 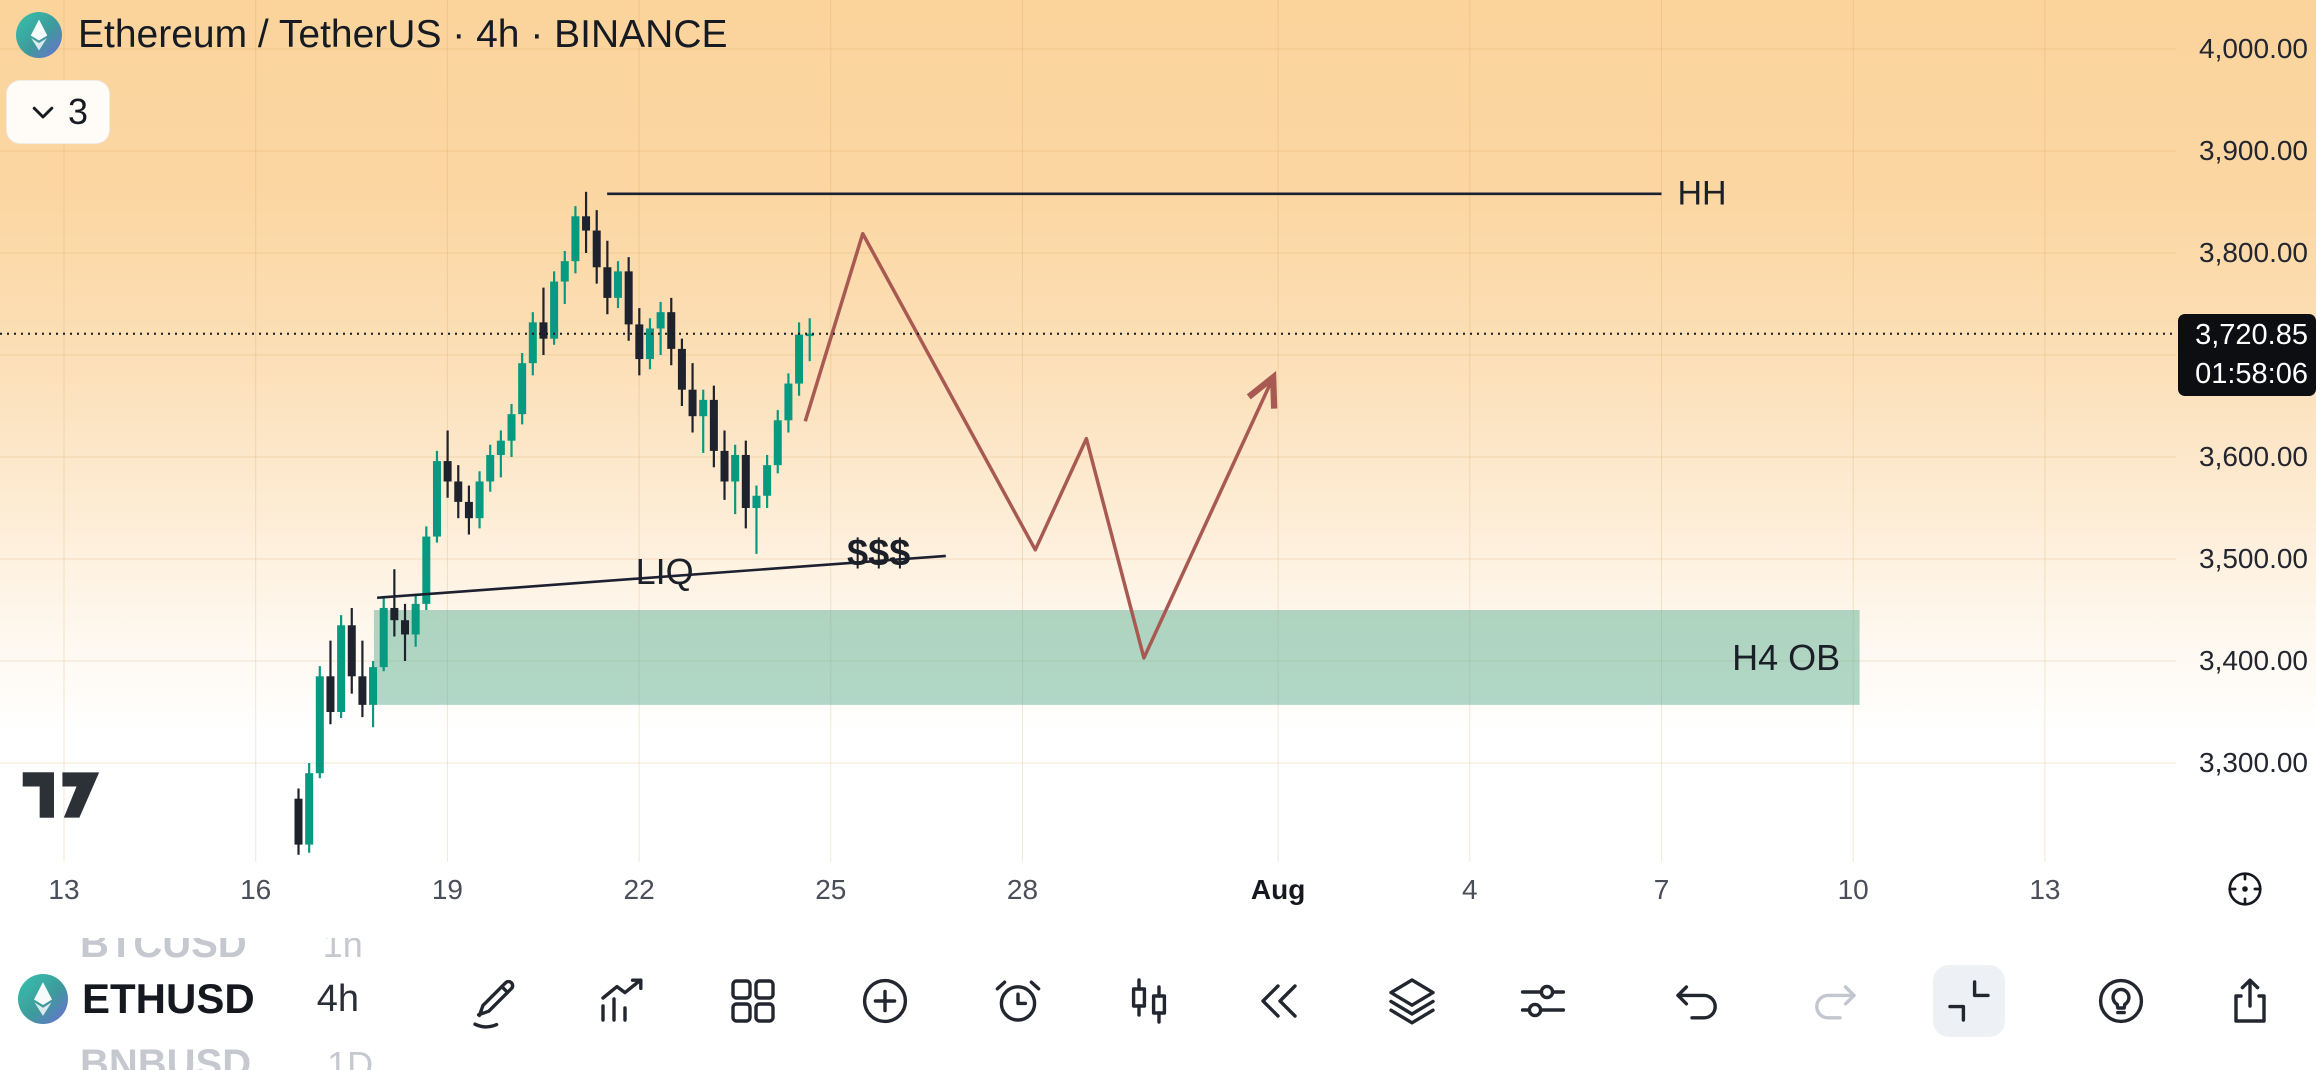 I want to click on draw-button, so click(x=495, y=1001).